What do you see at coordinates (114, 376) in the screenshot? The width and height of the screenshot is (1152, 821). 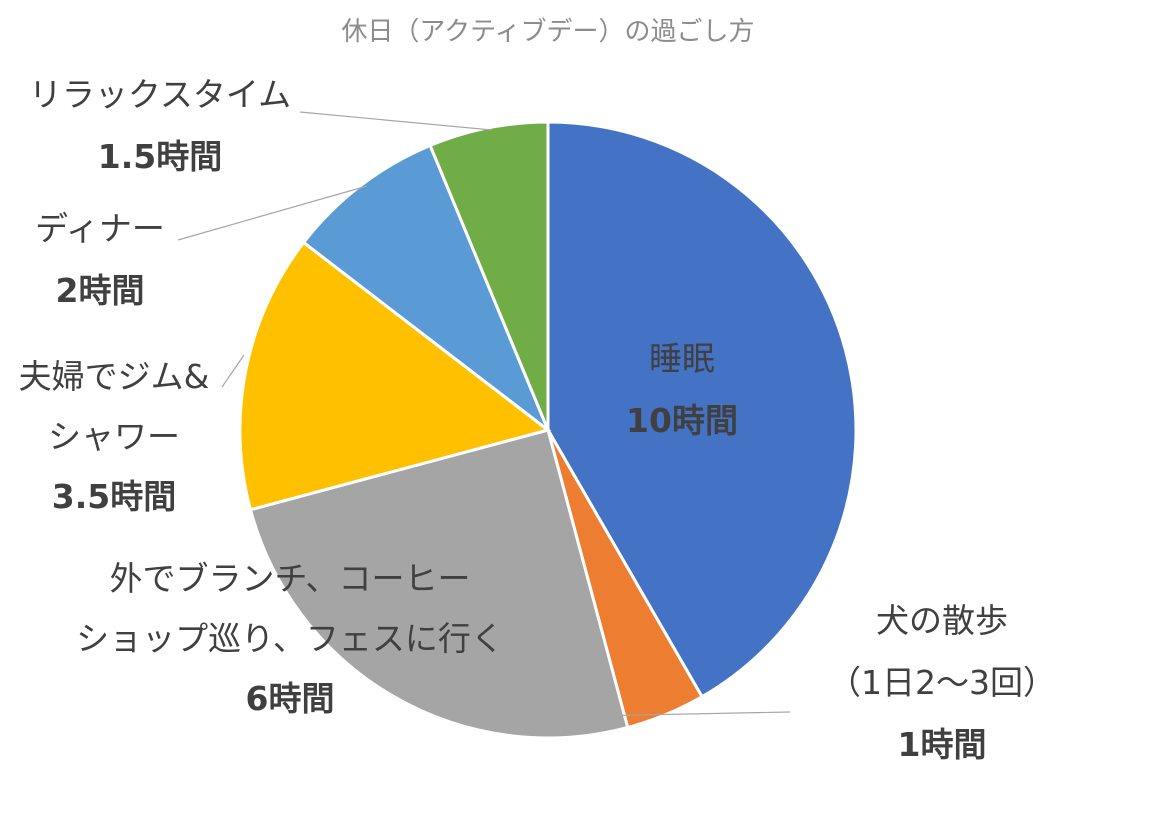 I see `slice-category-label: 夫婦でジム&` at bounding box center [114, 376].